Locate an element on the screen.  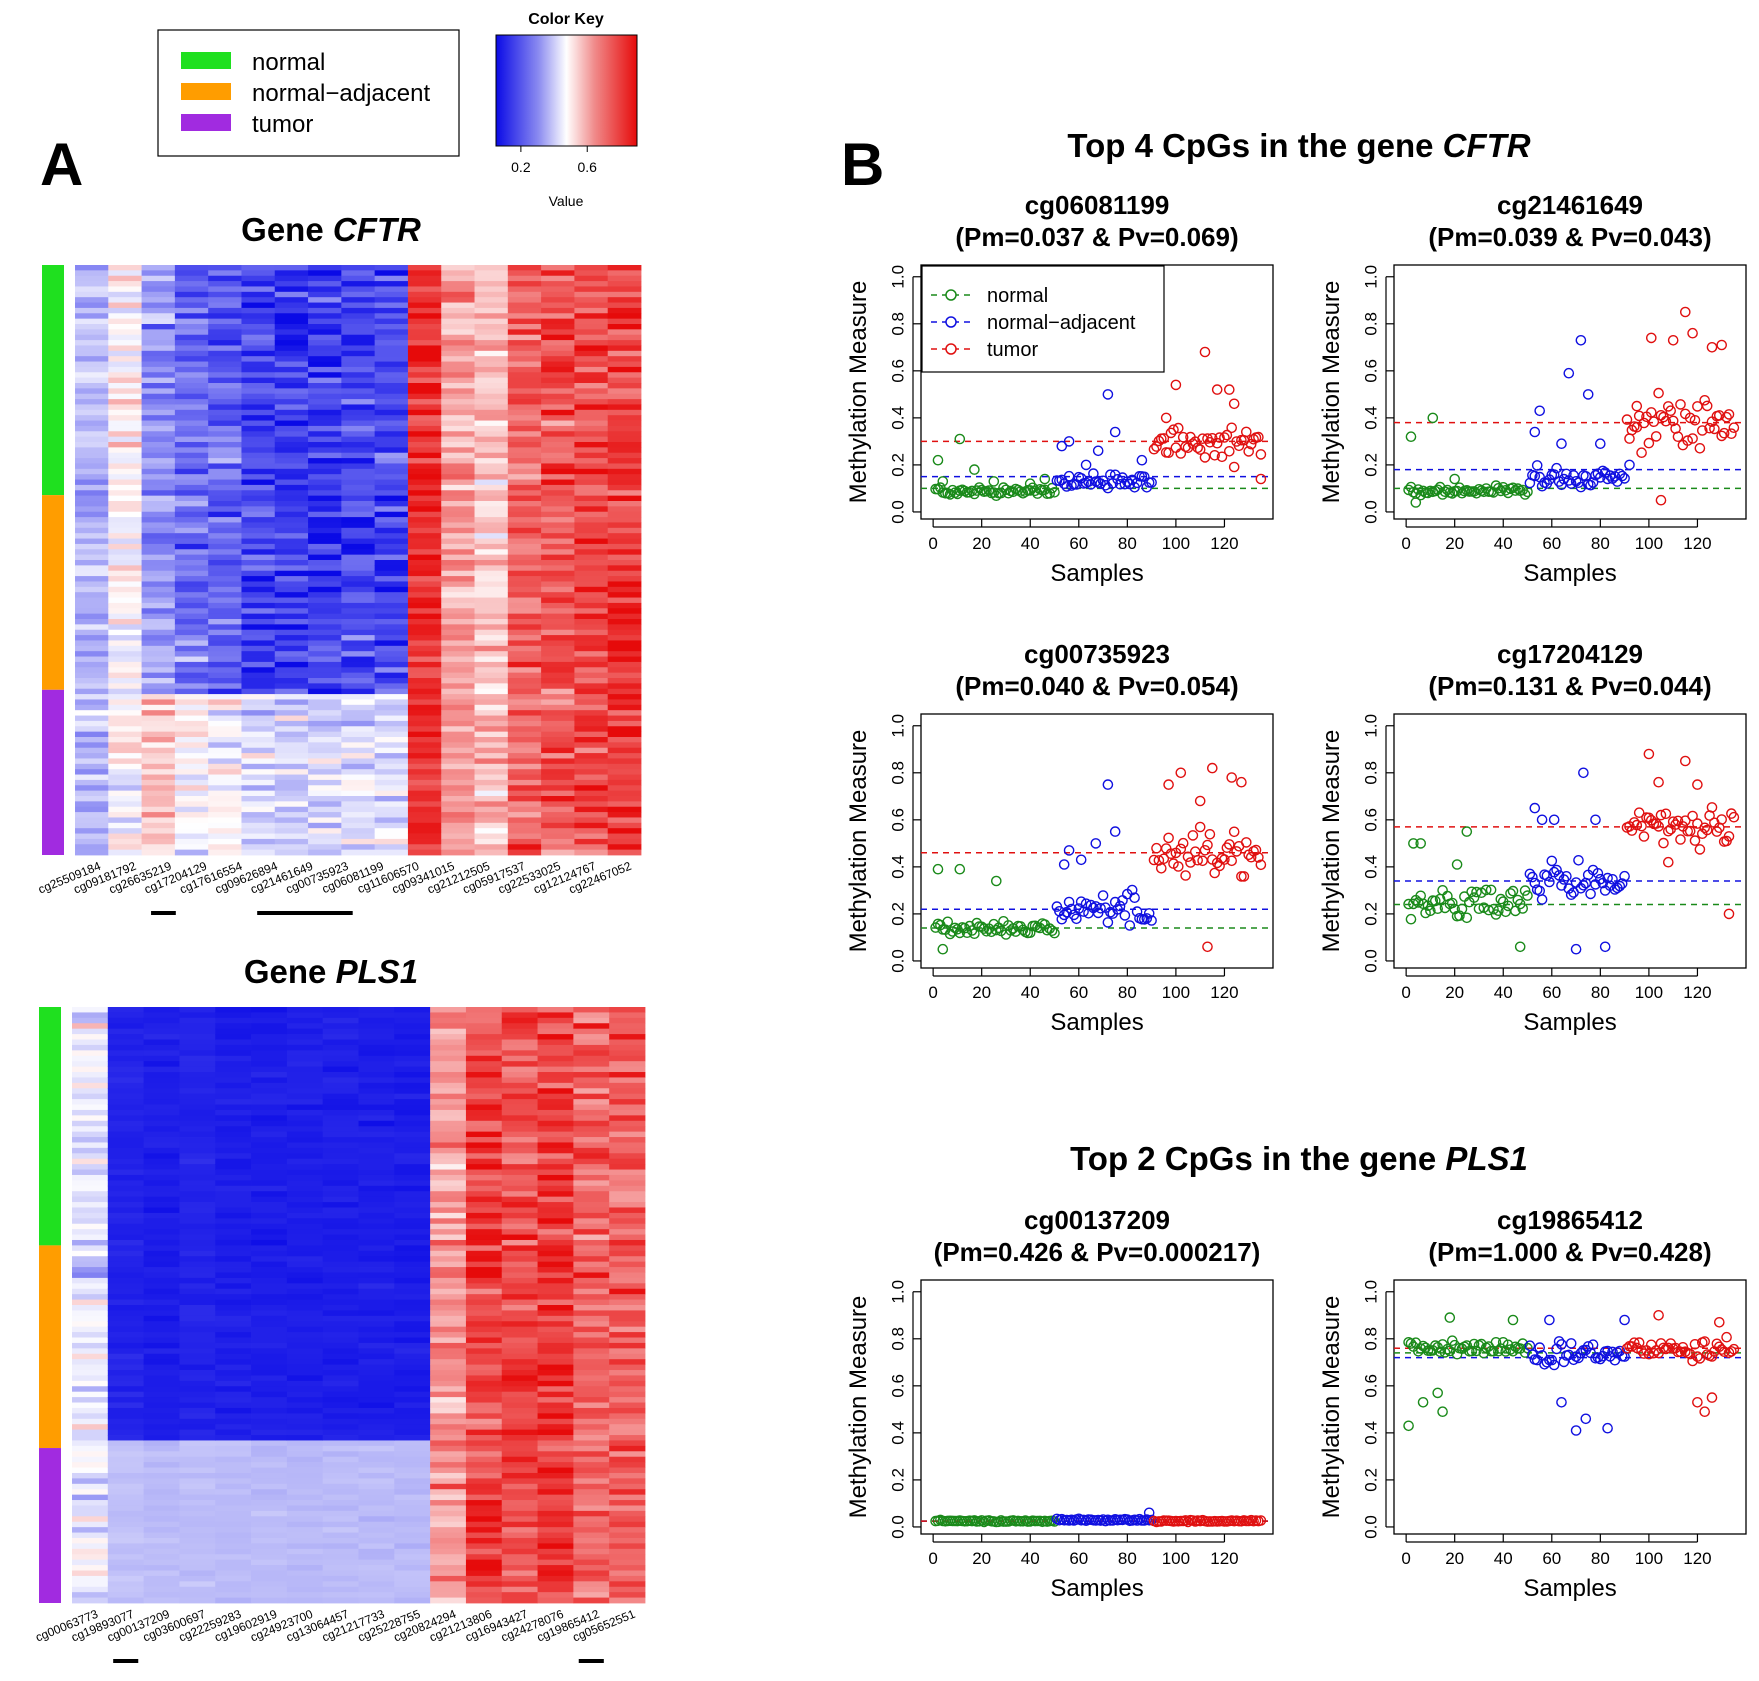
data-point-normal is located at coordinates (1525, 494).